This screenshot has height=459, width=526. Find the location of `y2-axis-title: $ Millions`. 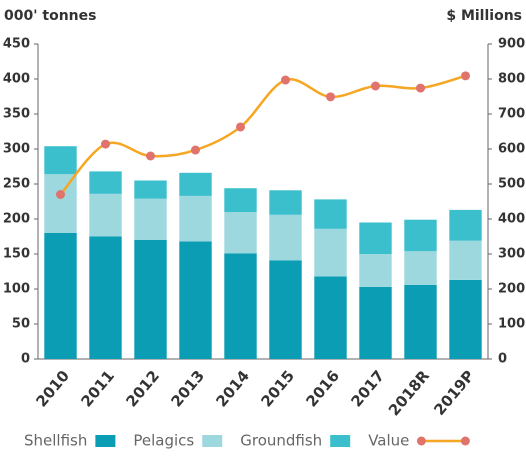

y2-axis-title: $ Millions is located at coordinates (484, 16).